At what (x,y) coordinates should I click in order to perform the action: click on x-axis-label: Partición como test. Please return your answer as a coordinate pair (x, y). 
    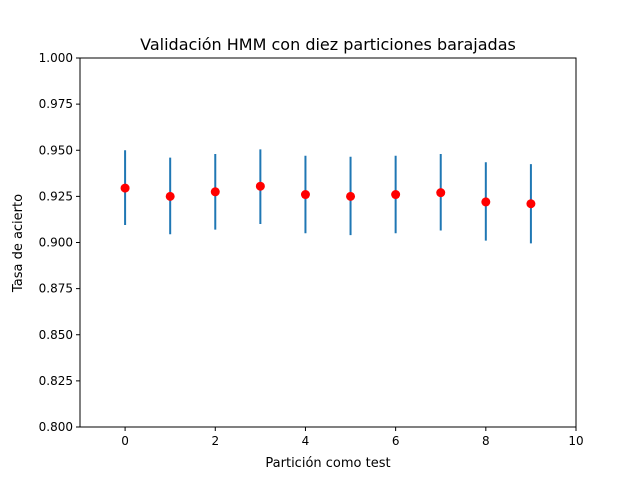
    Looking at the image, I should click on (327, 463).